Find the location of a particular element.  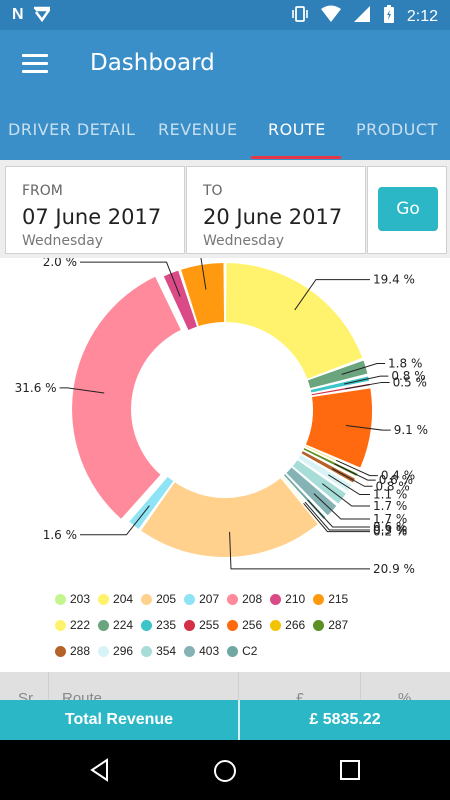

slice-label-204: 0.2 % is located at coordinates (390, 532).